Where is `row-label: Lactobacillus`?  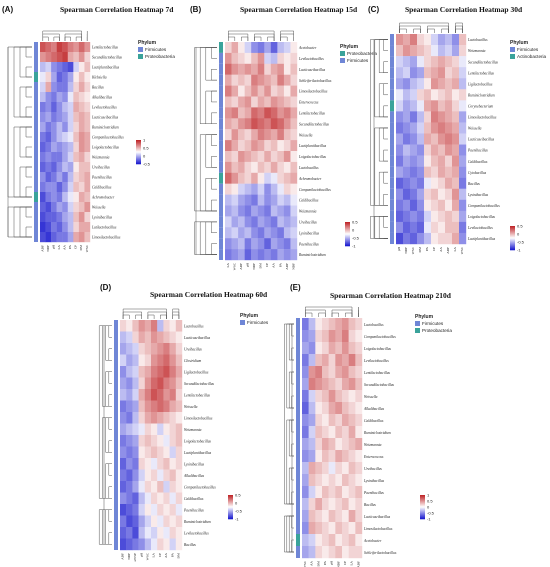 row-label: Lactobacillus is located at coordinates (193, 326).